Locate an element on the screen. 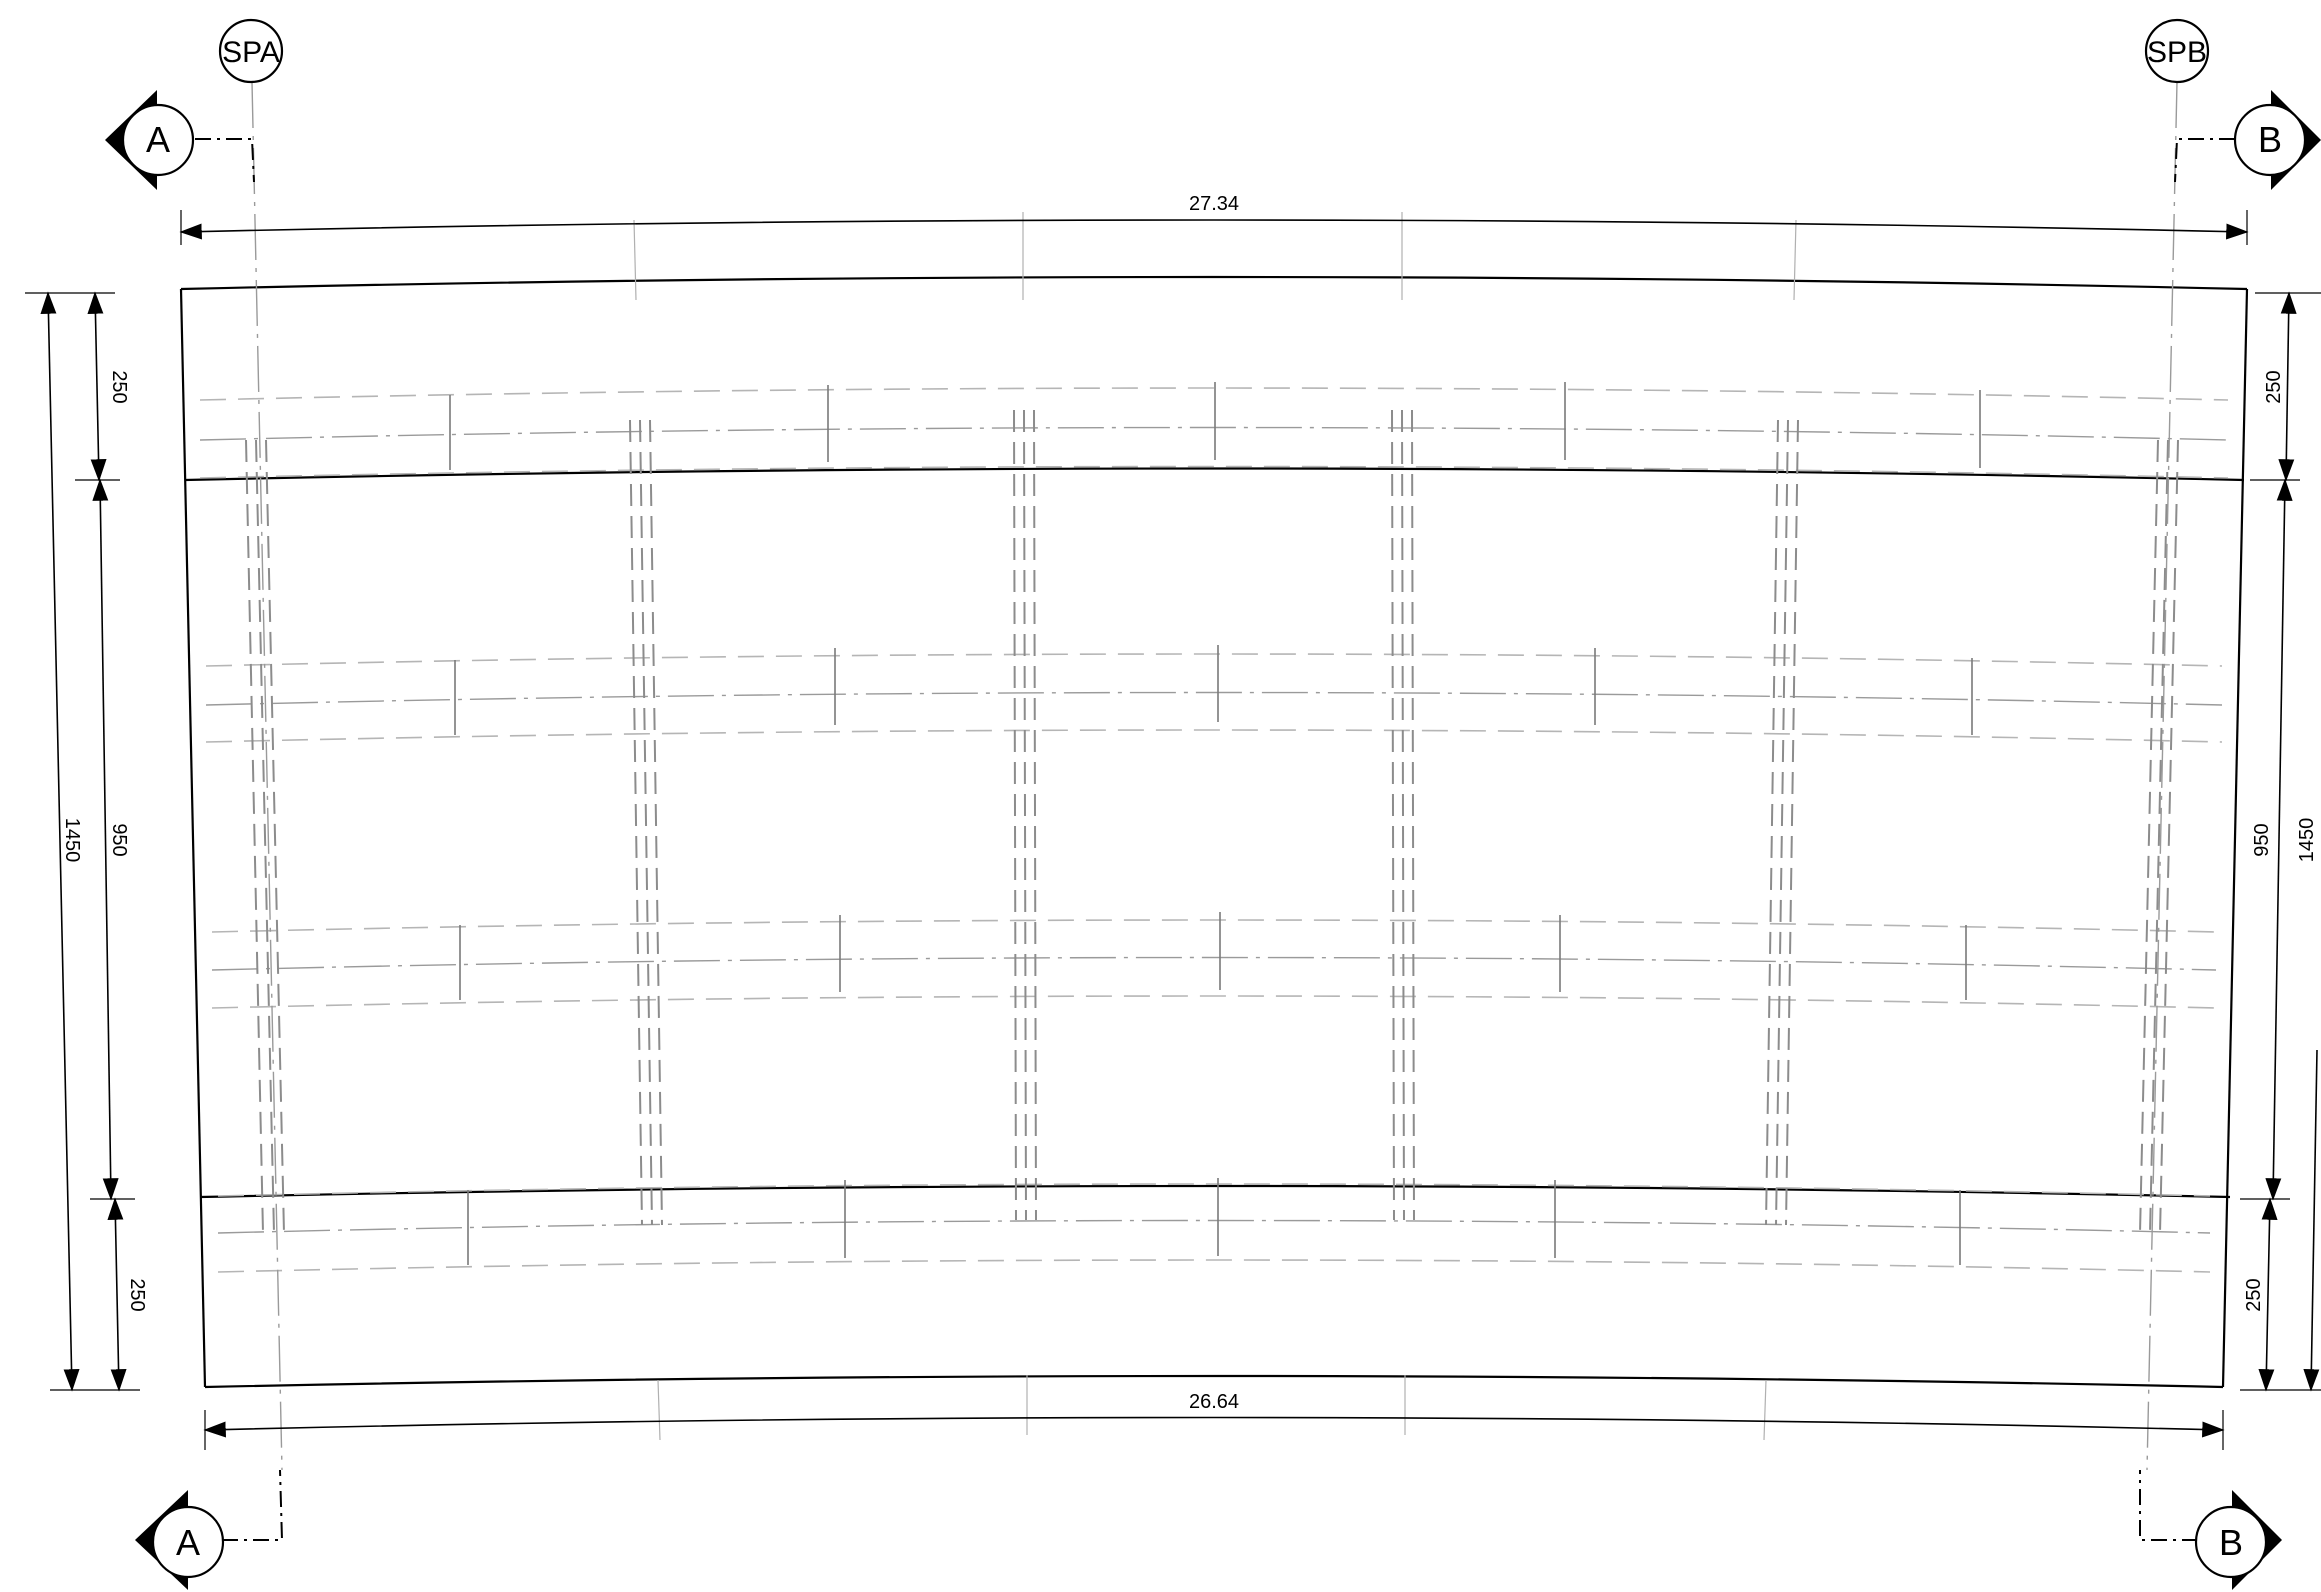 The width and height of the screenshot is (2321, 1592). left-overall-label: 1450 is located at coordinates (72, 840).